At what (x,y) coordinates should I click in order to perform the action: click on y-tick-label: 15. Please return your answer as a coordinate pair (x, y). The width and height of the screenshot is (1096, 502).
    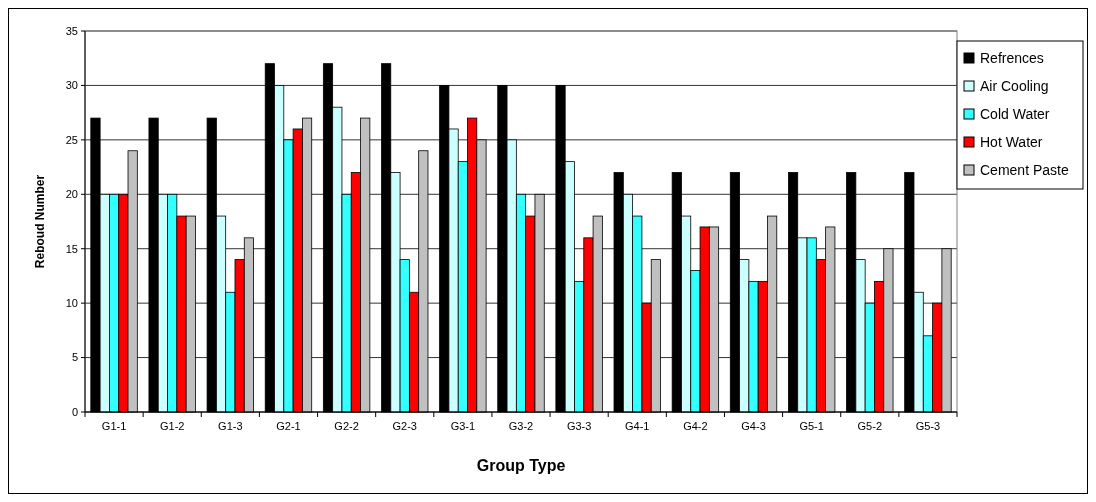
    Looking at the image, I should click on (71, 248).